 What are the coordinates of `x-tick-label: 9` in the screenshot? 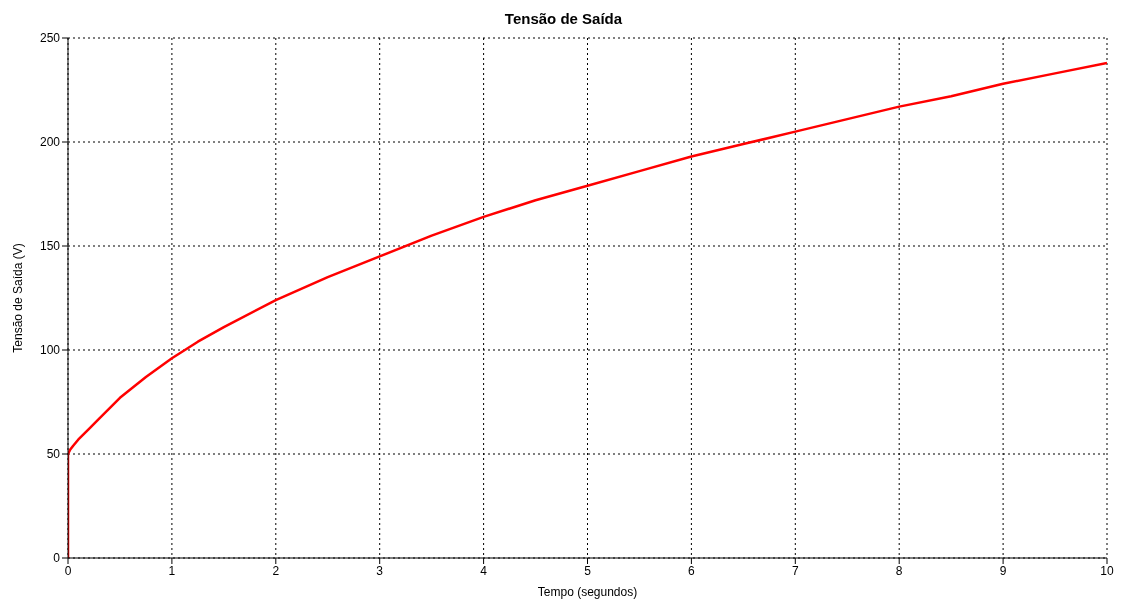 It's located at (1003, 570).